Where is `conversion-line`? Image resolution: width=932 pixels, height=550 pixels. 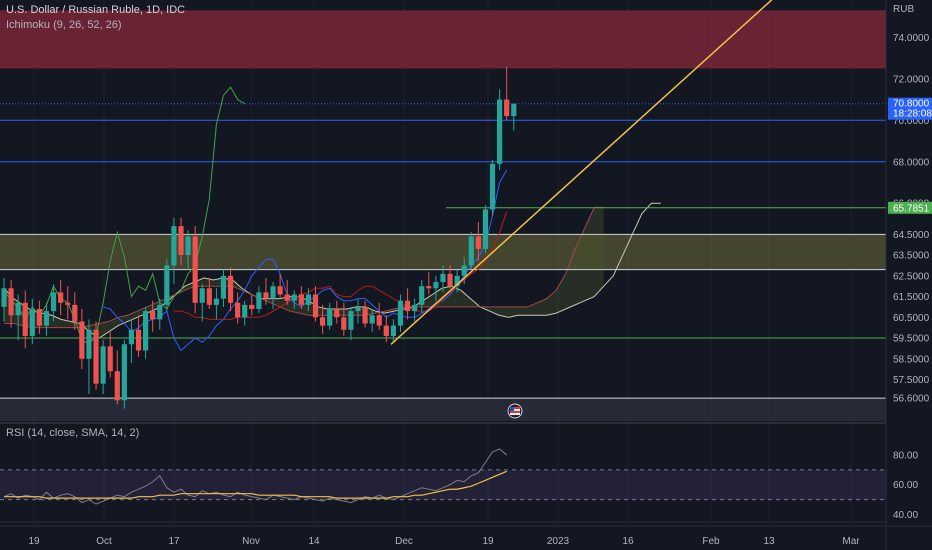 conversion-line is located at coordinates (305, 260).